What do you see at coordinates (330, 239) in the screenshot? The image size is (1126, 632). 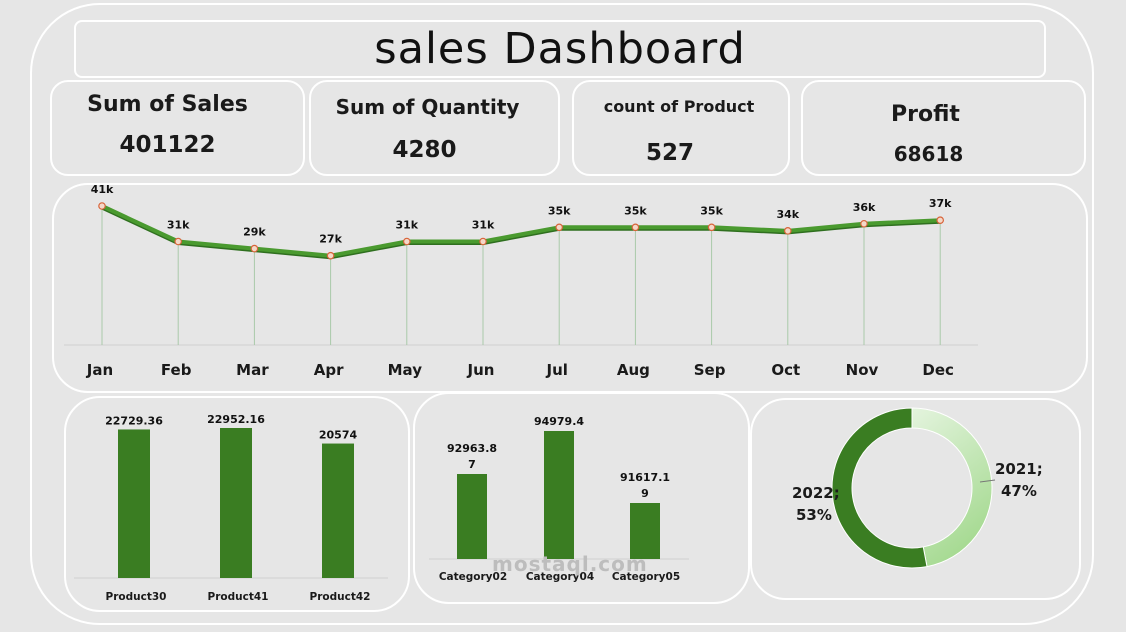 I see `data-label: 27k` at bounding box center [330, 239].